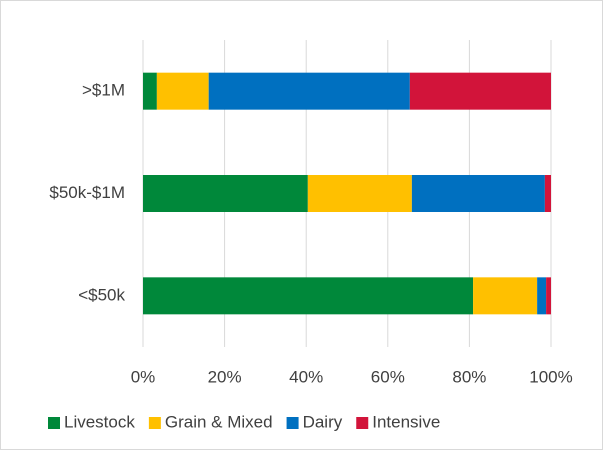 This screenshot has height=450, width=603. I want to click on y-tick-label: $50k-$1M, so click(87, 192).